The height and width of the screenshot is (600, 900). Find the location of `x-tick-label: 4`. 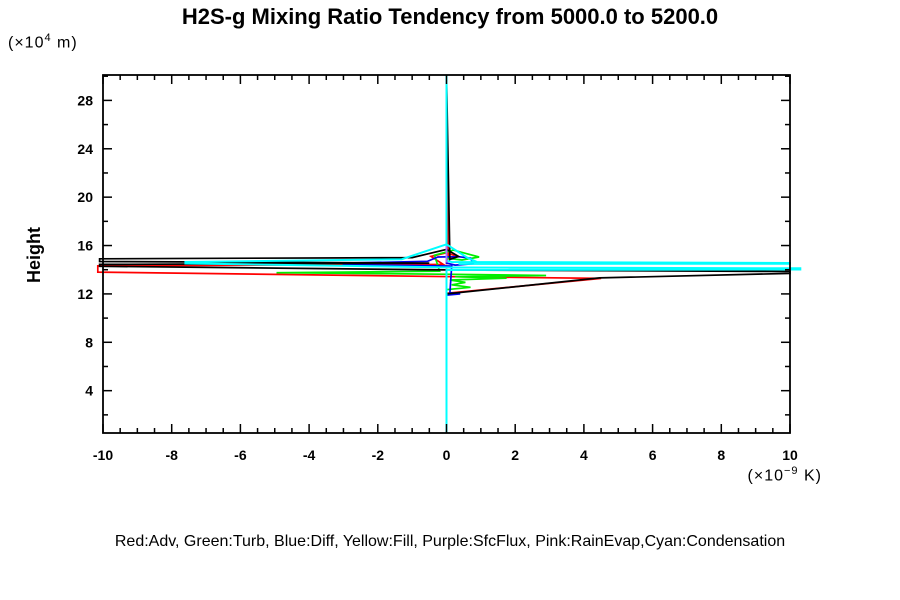

x-tick-label: 4 is located at coordinates (584, 455).